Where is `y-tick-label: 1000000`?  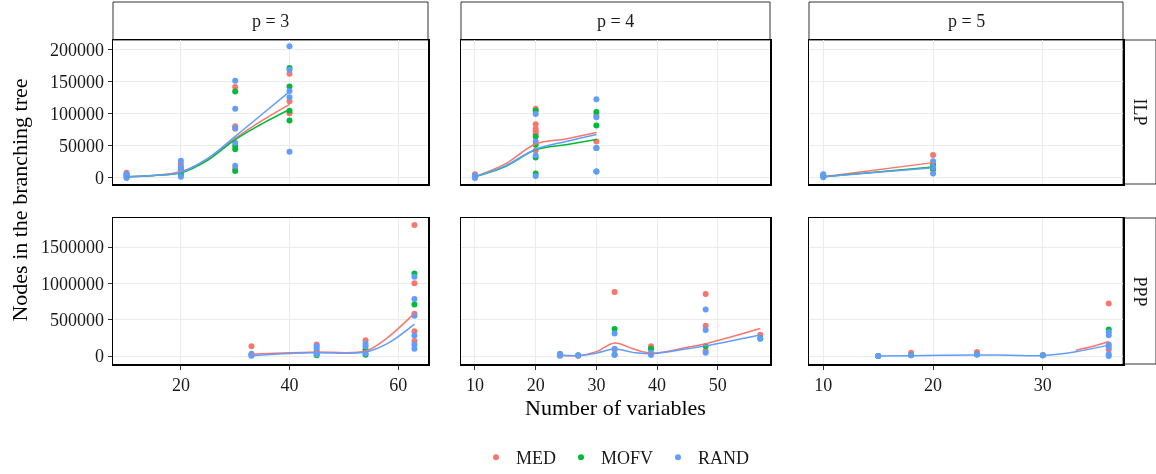
y-tick-label: 1000000 is located at coordinates (72, 283).